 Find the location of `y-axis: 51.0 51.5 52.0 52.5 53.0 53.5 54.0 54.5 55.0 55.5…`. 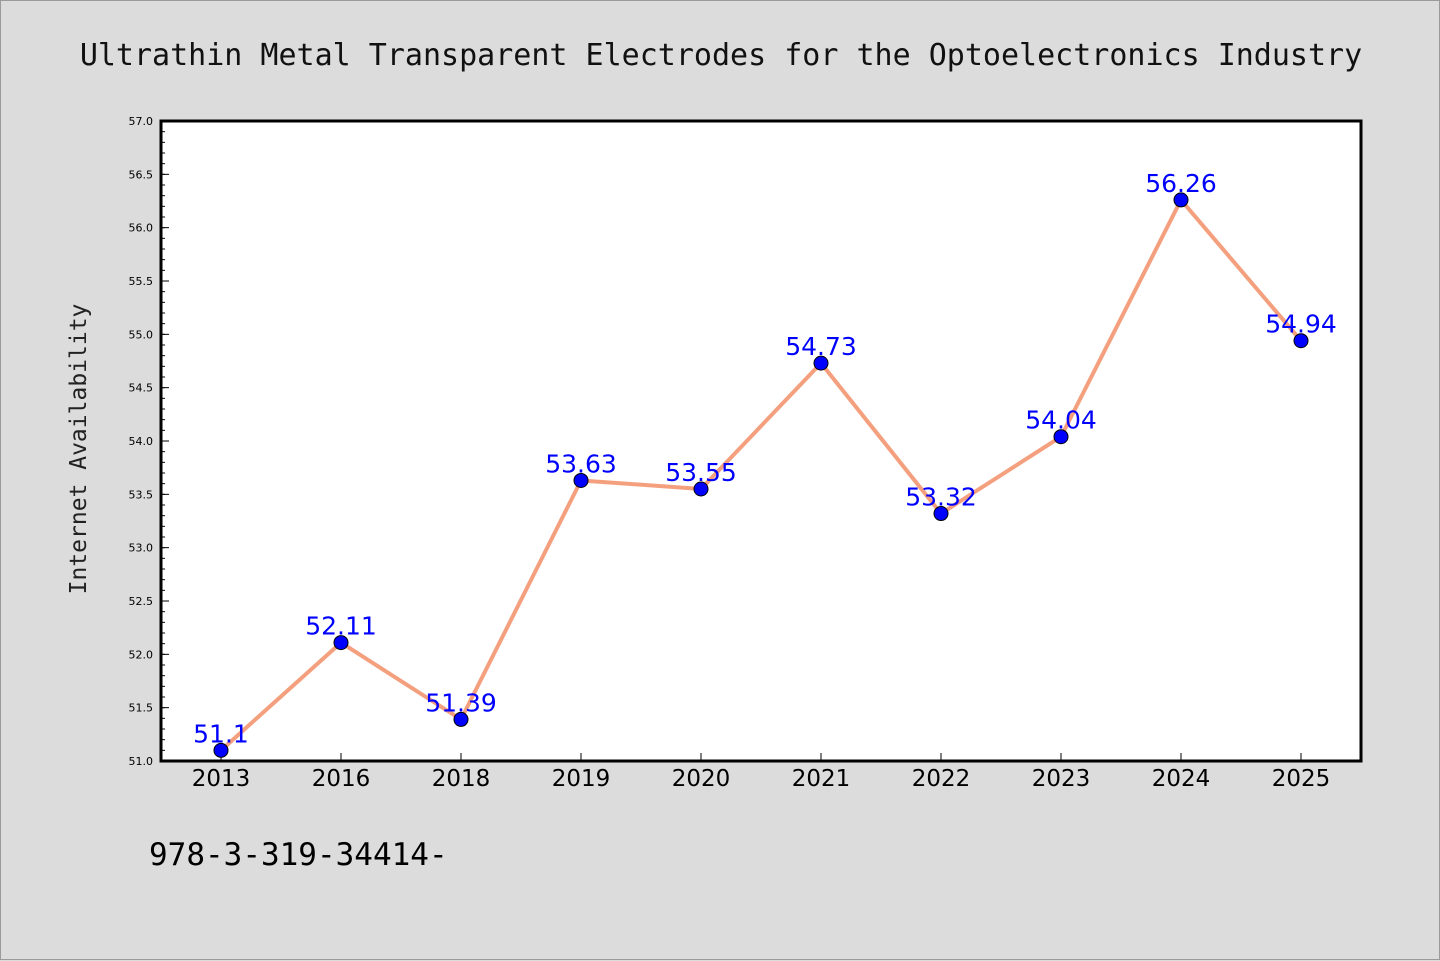

y-axis: 51.0 51.5 52.0 52.5 53.0 53.5 54.0 54.5 55.0 55.5… is located at coordinates (149, 441).